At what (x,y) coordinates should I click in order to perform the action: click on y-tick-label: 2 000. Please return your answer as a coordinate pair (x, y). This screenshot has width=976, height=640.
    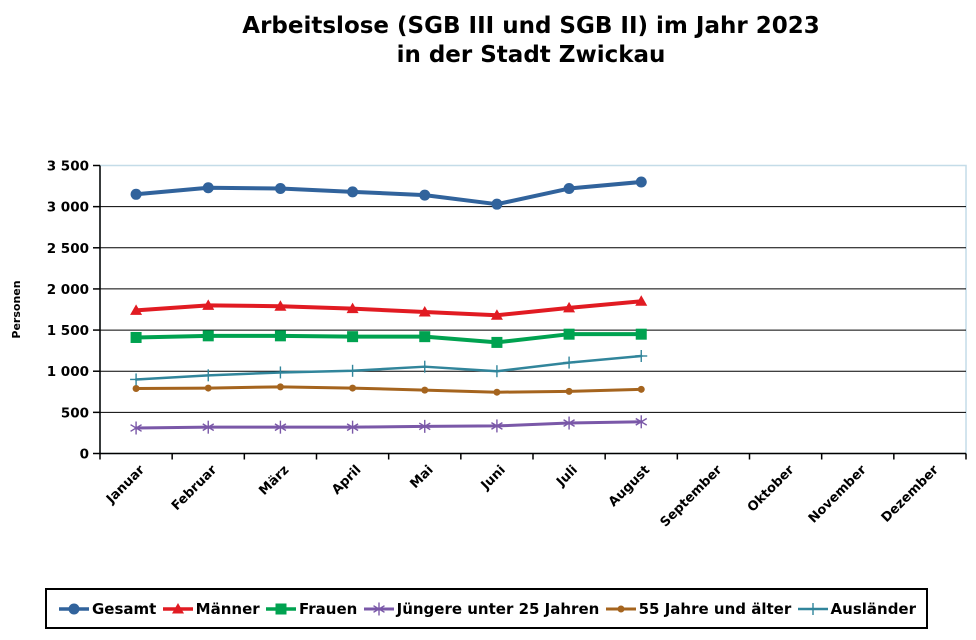
    Looking at the image, I should click on (68, 290).